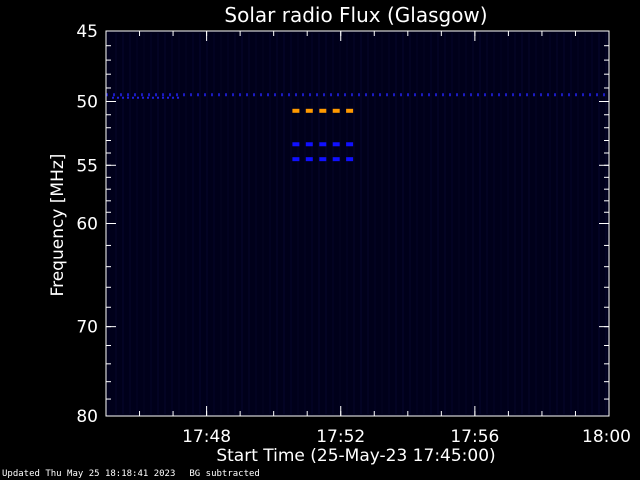 The image size is (640, 480). I want to click on y-tick-label: 80, so click(87, 417).